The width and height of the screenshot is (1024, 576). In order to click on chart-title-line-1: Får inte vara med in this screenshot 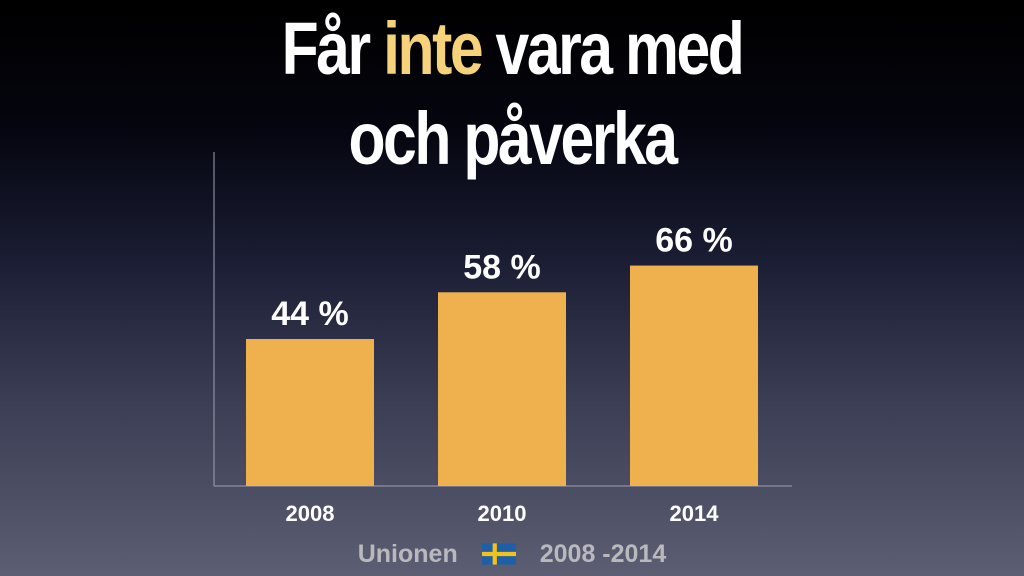, I will do `click(512, 49)`.